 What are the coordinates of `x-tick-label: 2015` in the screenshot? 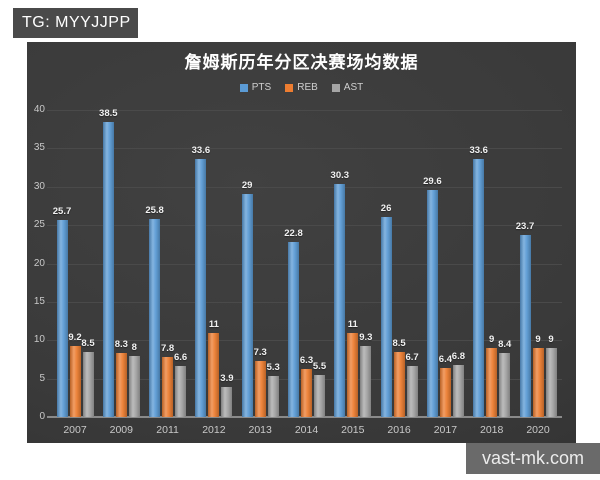 It's located at (353, 430).